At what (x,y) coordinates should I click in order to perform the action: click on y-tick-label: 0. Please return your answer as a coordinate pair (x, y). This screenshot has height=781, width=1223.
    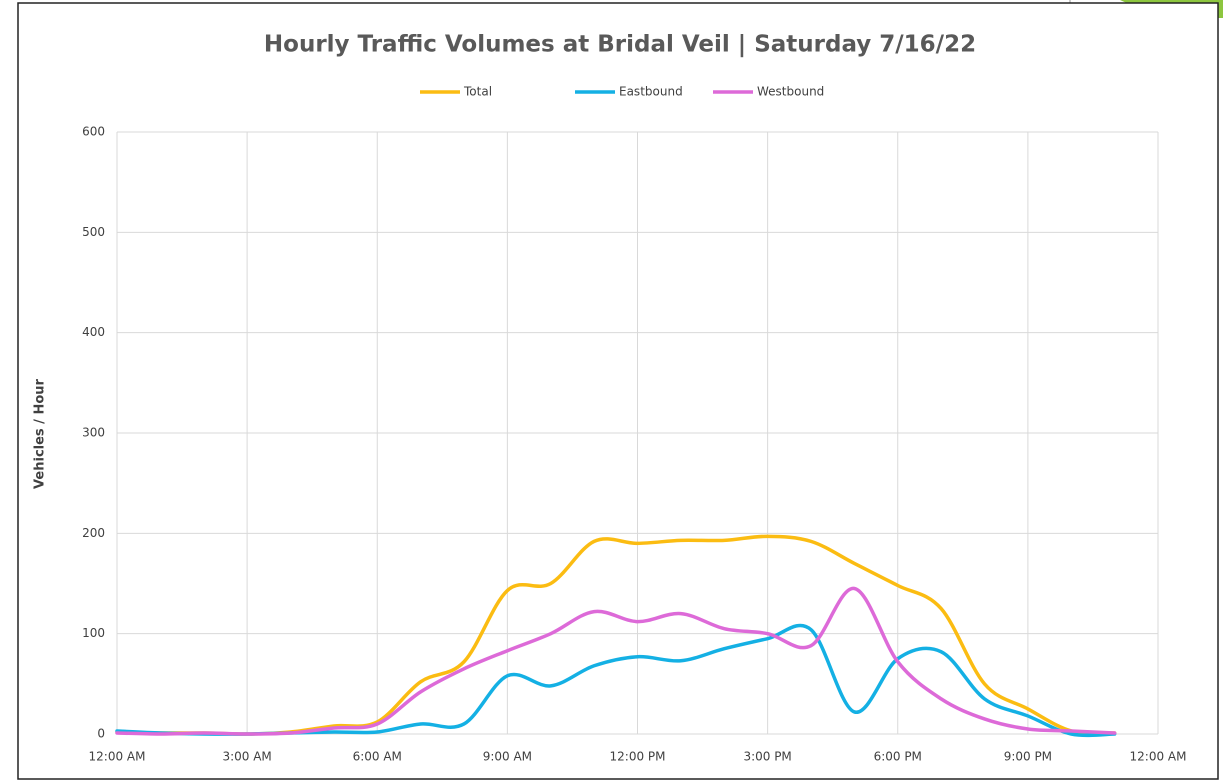
    Looking at the image, I should click on (101, 734).